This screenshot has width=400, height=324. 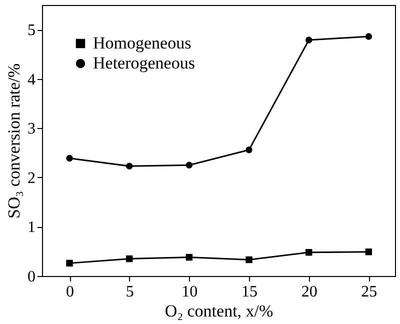 What do you see at coordinates (309, 292) in the screenshot?
I see `x-tick-label: 20` at bounding box center [309, 292].